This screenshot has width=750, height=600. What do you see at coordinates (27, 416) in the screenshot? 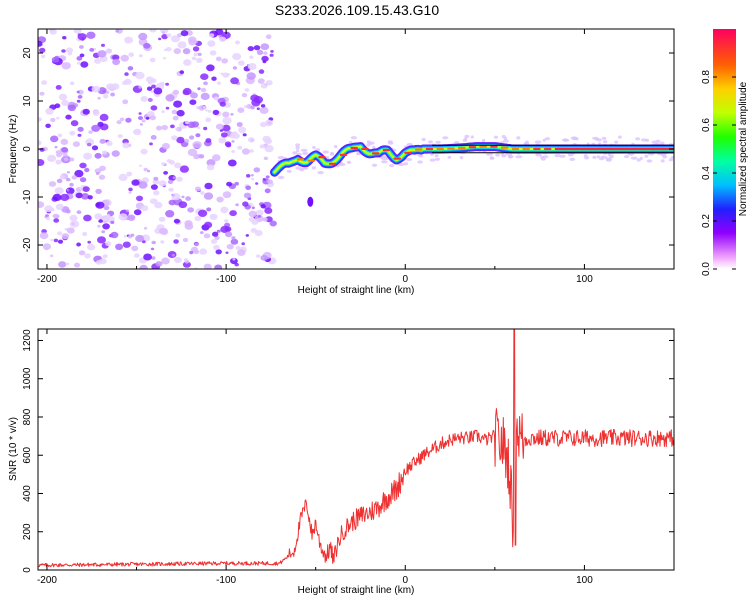
I see `y-tick-label: 800` at bounding box center [27, 416].